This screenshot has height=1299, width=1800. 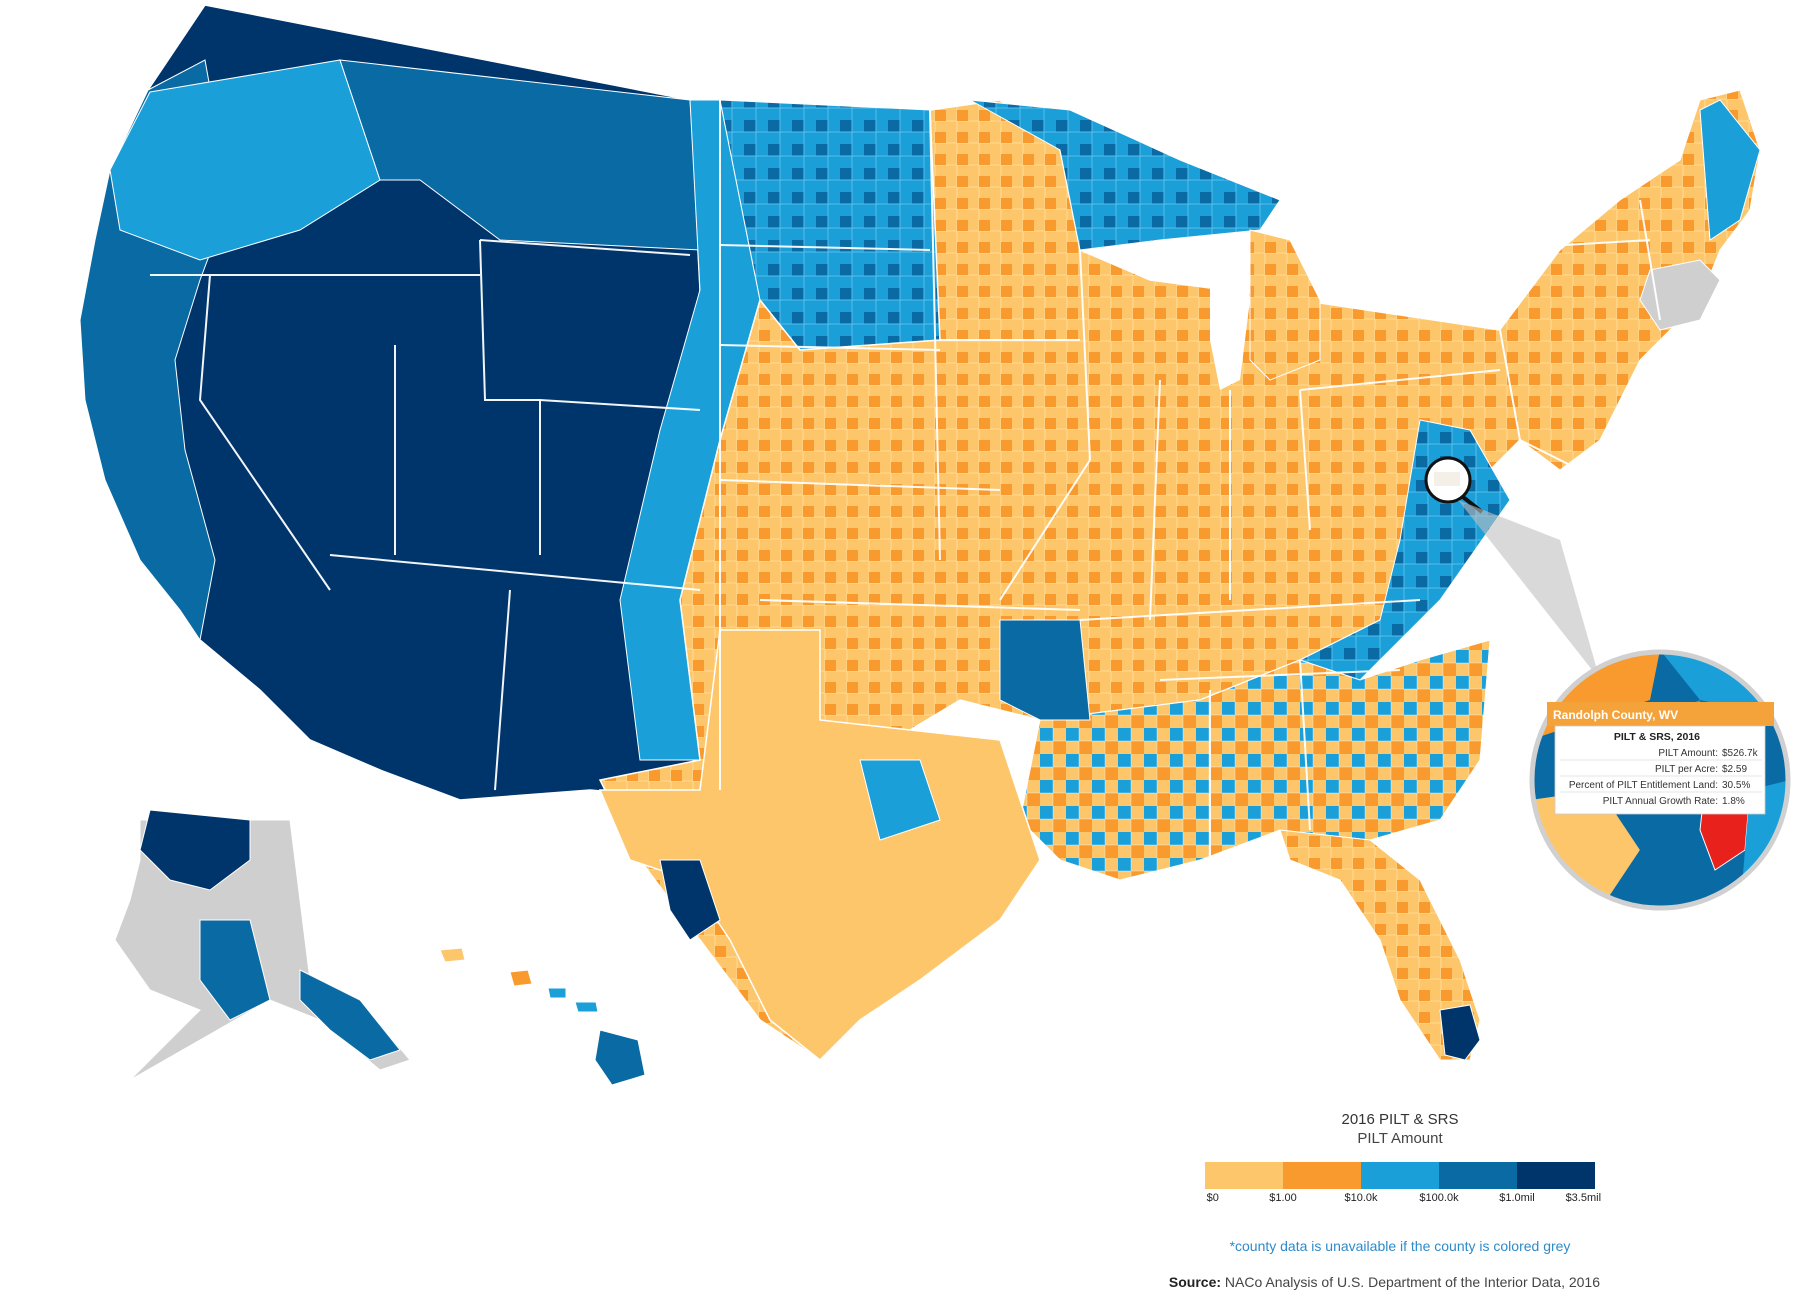 I want to click on region-new-england-no-data, so click(x=1680, y=295).